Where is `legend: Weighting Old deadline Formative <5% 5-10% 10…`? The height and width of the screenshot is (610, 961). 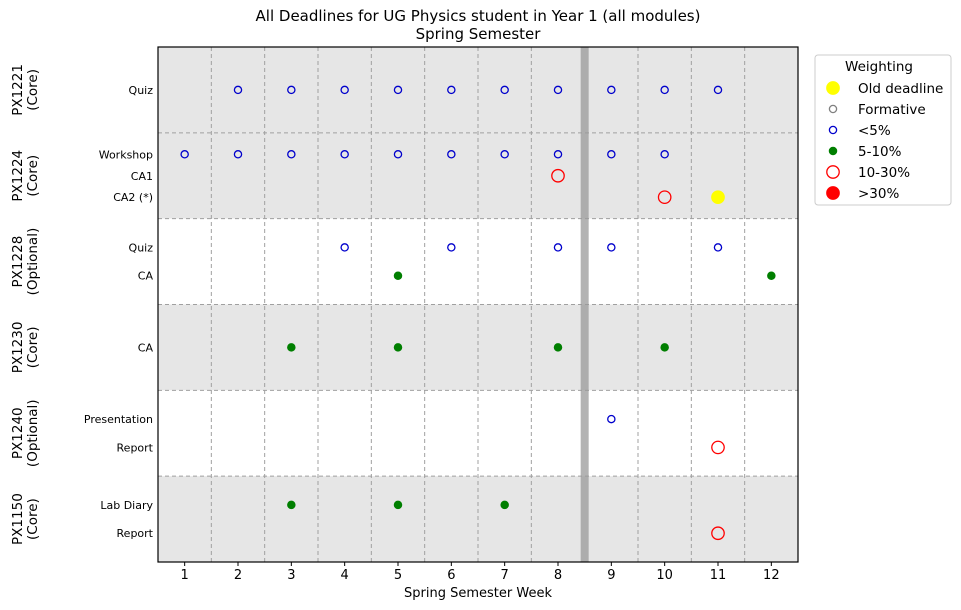 legend: Weighting Old deadline Formative <5% 5-10% 10… is located at coordinates (883, 130).